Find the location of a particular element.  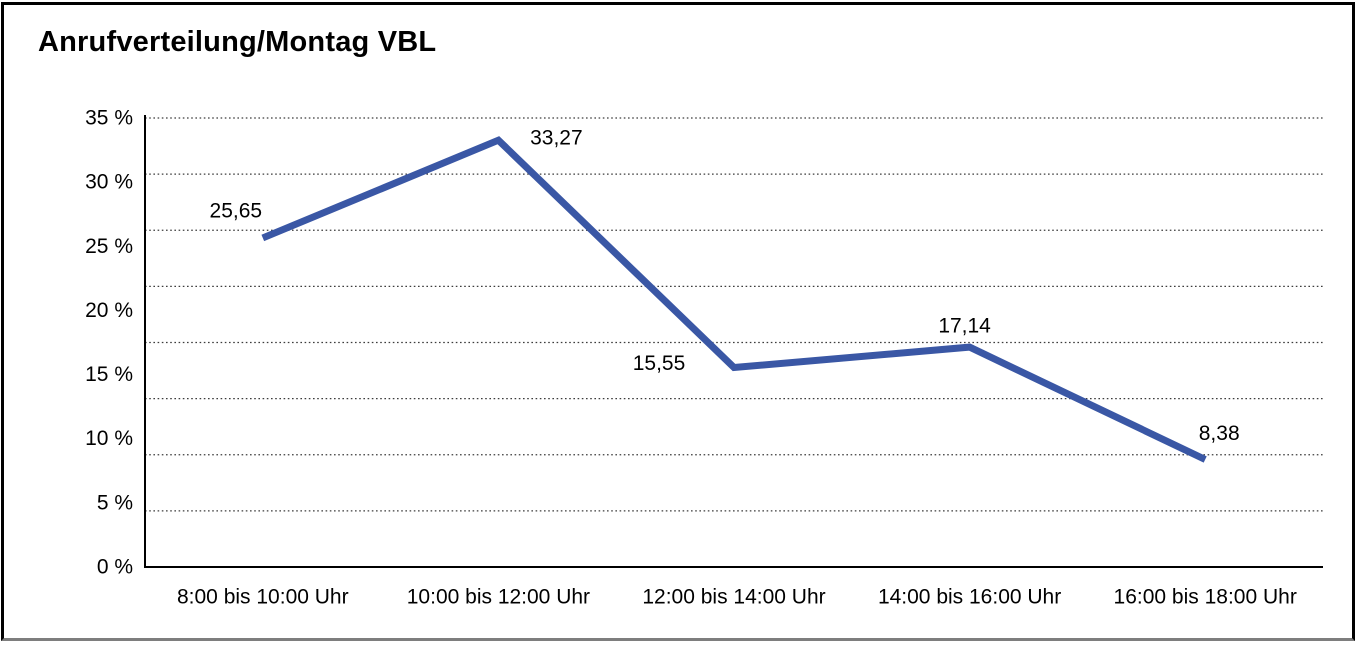

y-tick-label: 15 % is located at coordinates (109, 374).